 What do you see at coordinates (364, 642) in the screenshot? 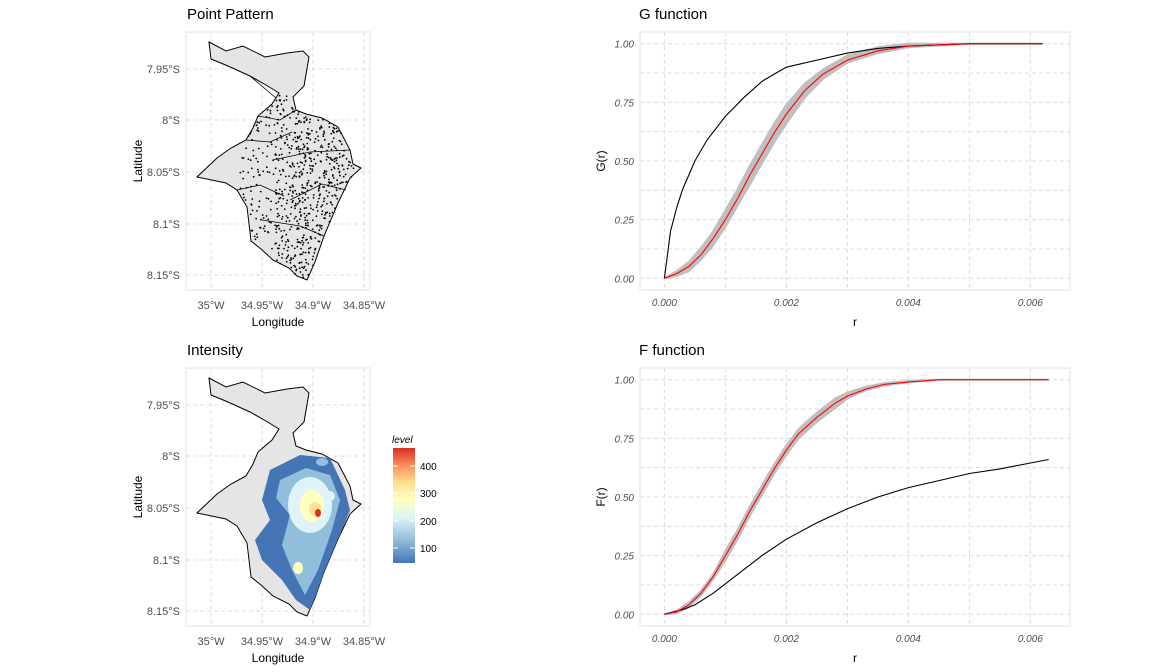
I see `x-tick-label: 34.85°W` at bounding box center [364, 642].